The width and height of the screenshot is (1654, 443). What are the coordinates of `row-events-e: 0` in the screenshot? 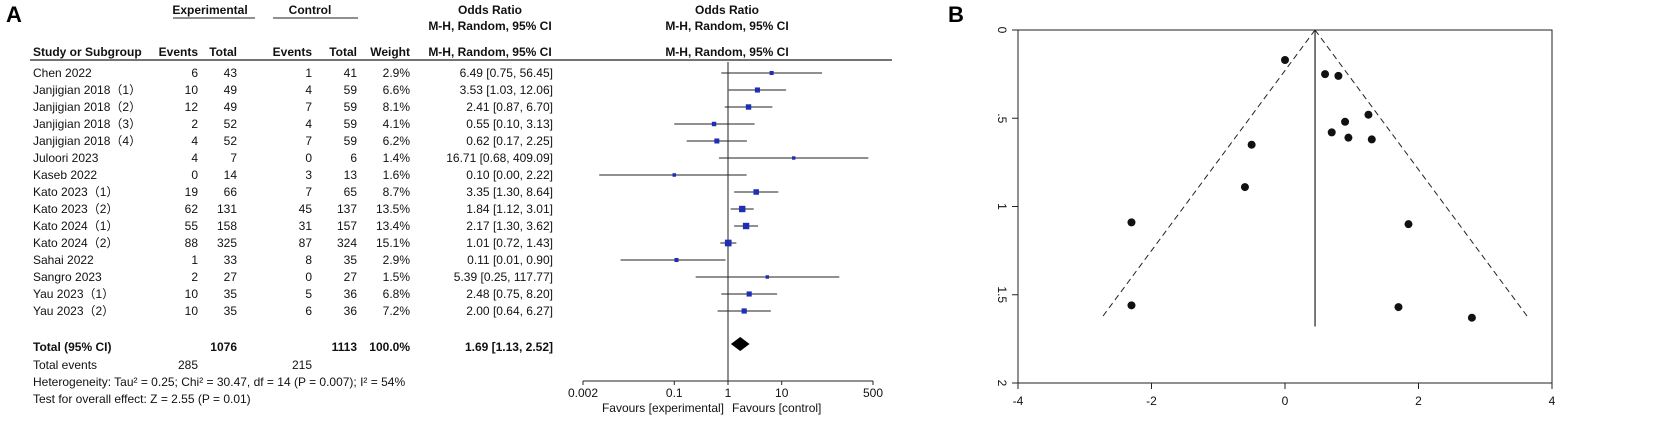 It's located at (194, 175).